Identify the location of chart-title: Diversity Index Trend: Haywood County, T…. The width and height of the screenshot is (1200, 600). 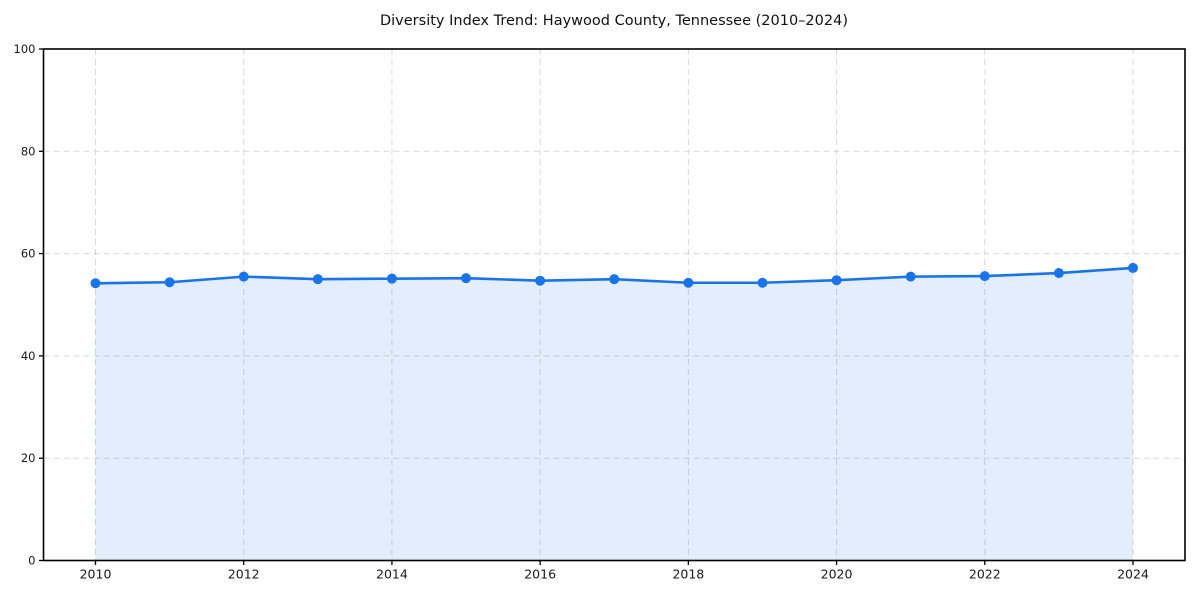
(614, 21).